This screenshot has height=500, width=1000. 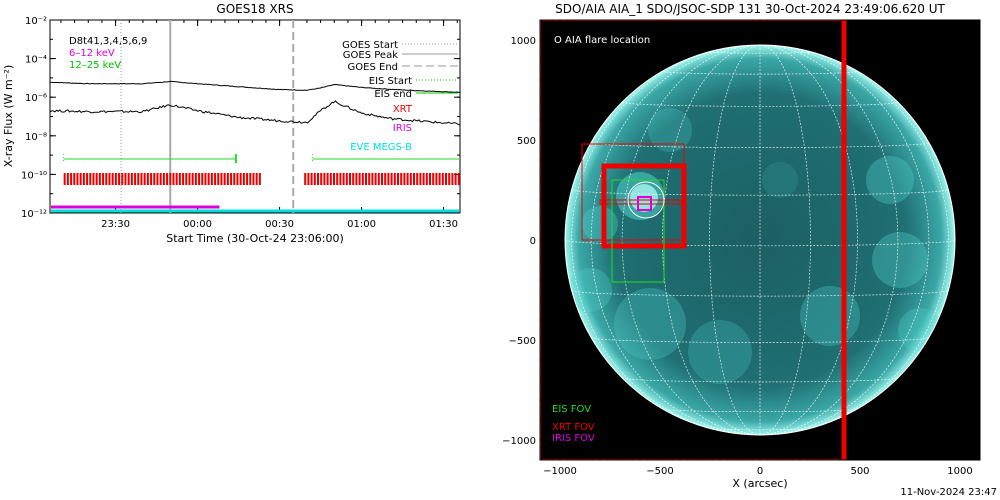 What do you see at coordinates (523, 41) in the screenshot?
I see `aia-y-tick-label: 1000` at bounding box center [523, 41].